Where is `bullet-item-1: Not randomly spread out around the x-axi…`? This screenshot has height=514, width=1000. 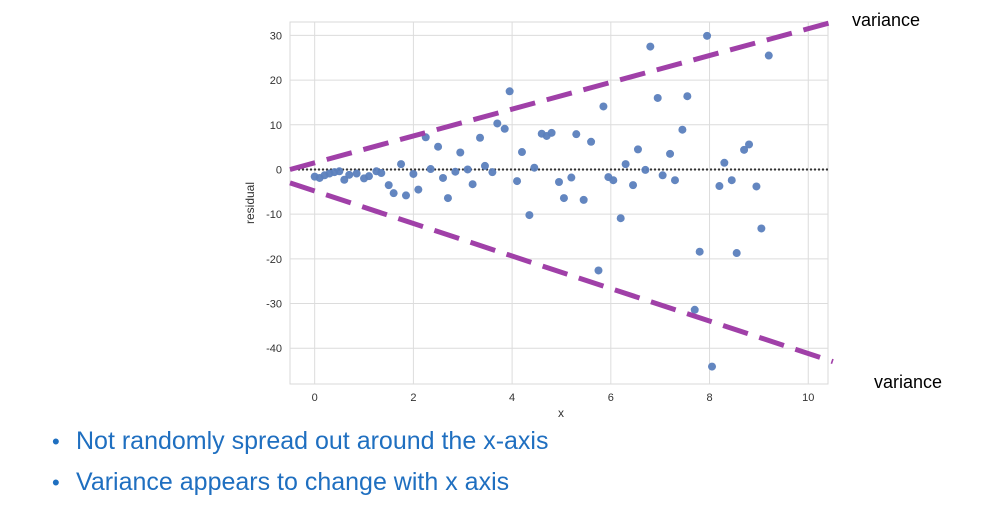
bullet-item-1: Not randomly spread out around the x-axi… is located at coordinates (300, 441).